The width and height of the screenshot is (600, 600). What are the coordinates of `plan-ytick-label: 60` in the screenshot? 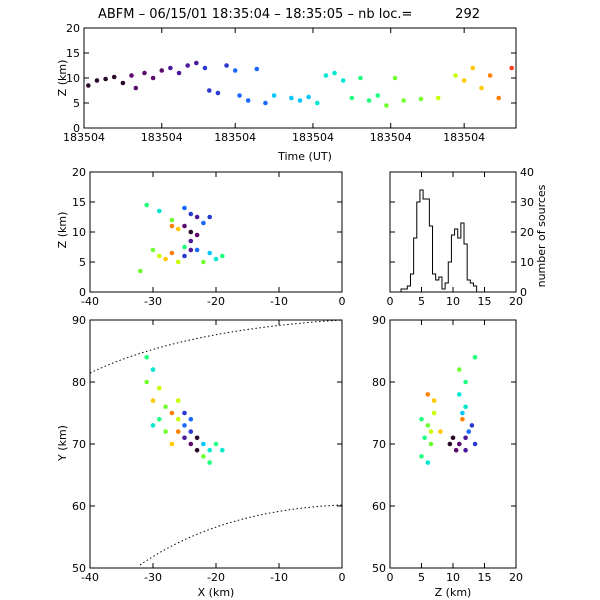 It's located at (79, 506).